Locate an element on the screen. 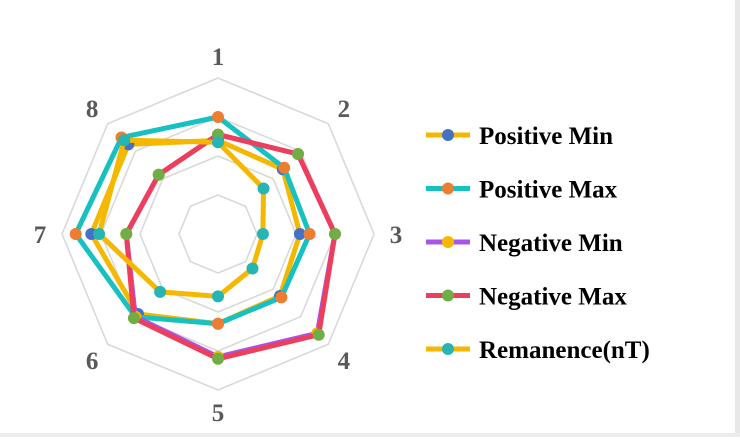 The width and height of the screenshot is (740, 442). legend-item-2: Positive Max is located at coordinates (522, 190).